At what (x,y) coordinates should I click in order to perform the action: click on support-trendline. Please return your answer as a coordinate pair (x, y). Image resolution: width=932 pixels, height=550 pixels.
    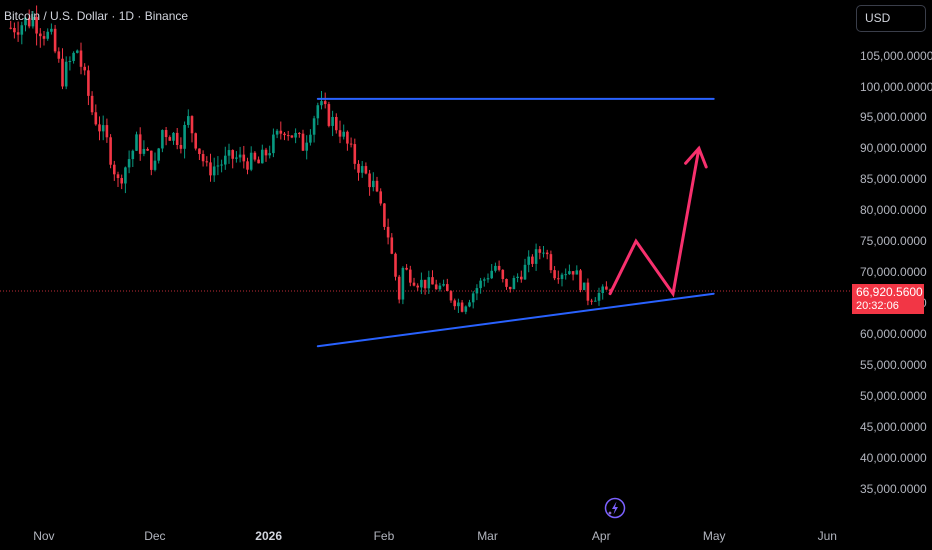
    Looking at the image, I should click on (515, 320).